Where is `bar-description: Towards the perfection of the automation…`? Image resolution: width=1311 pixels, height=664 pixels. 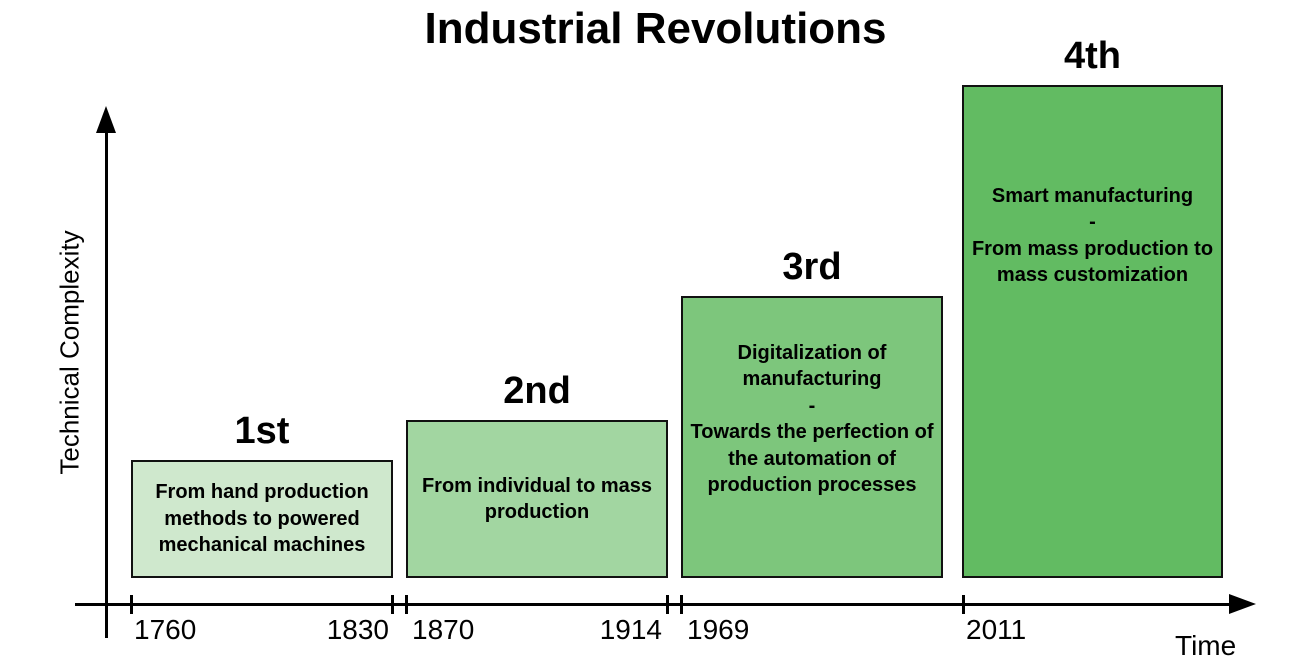
bar-description: Towards the perfection of the automation… is located at coordinates (812, 458).